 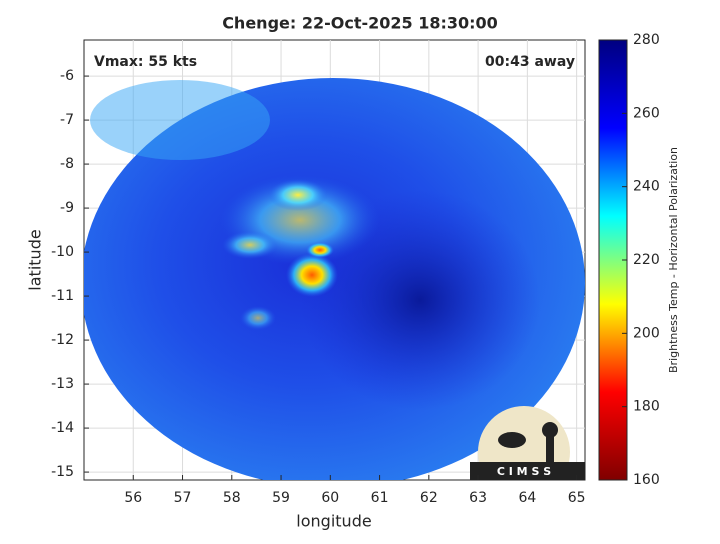 What do you see at coordinates (281, 498) in the screenshot?
I see `x-tick-label: 59` at bounding box center [281, 498].